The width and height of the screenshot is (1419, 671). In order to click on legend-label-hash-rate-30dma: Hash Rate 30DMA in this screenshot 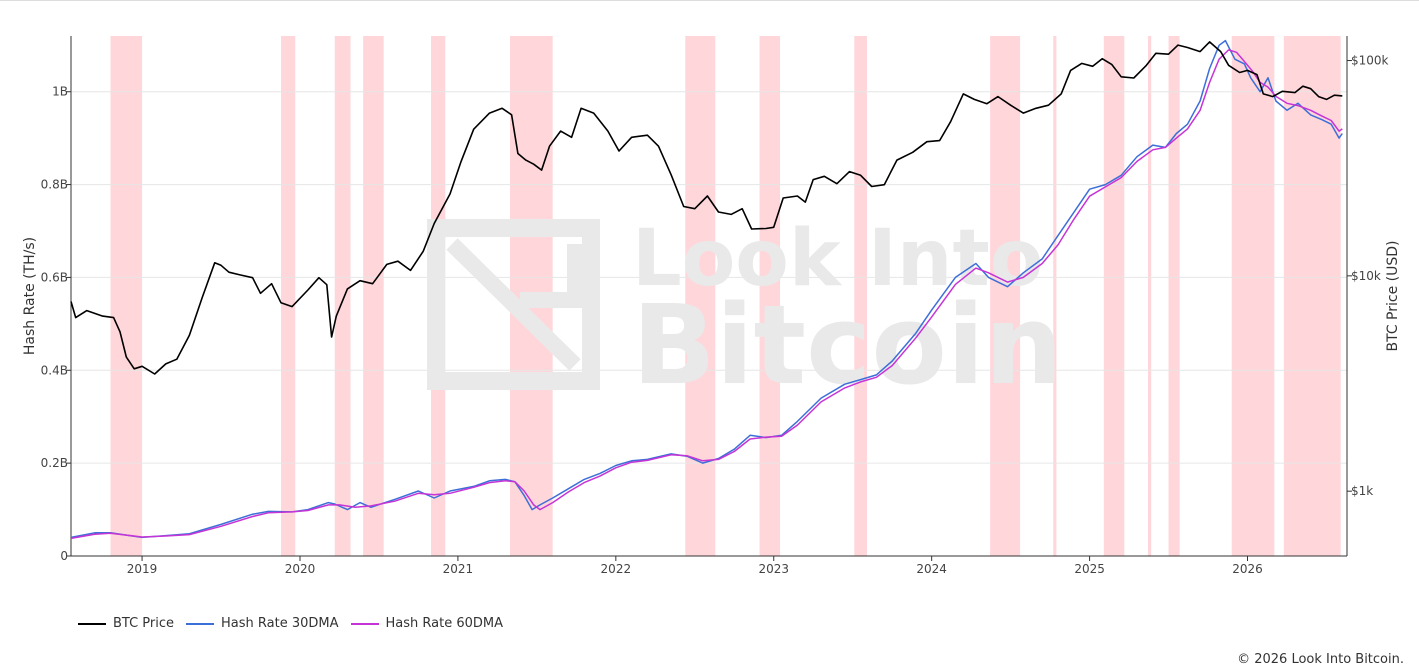, I will do `click(280, 623)`.